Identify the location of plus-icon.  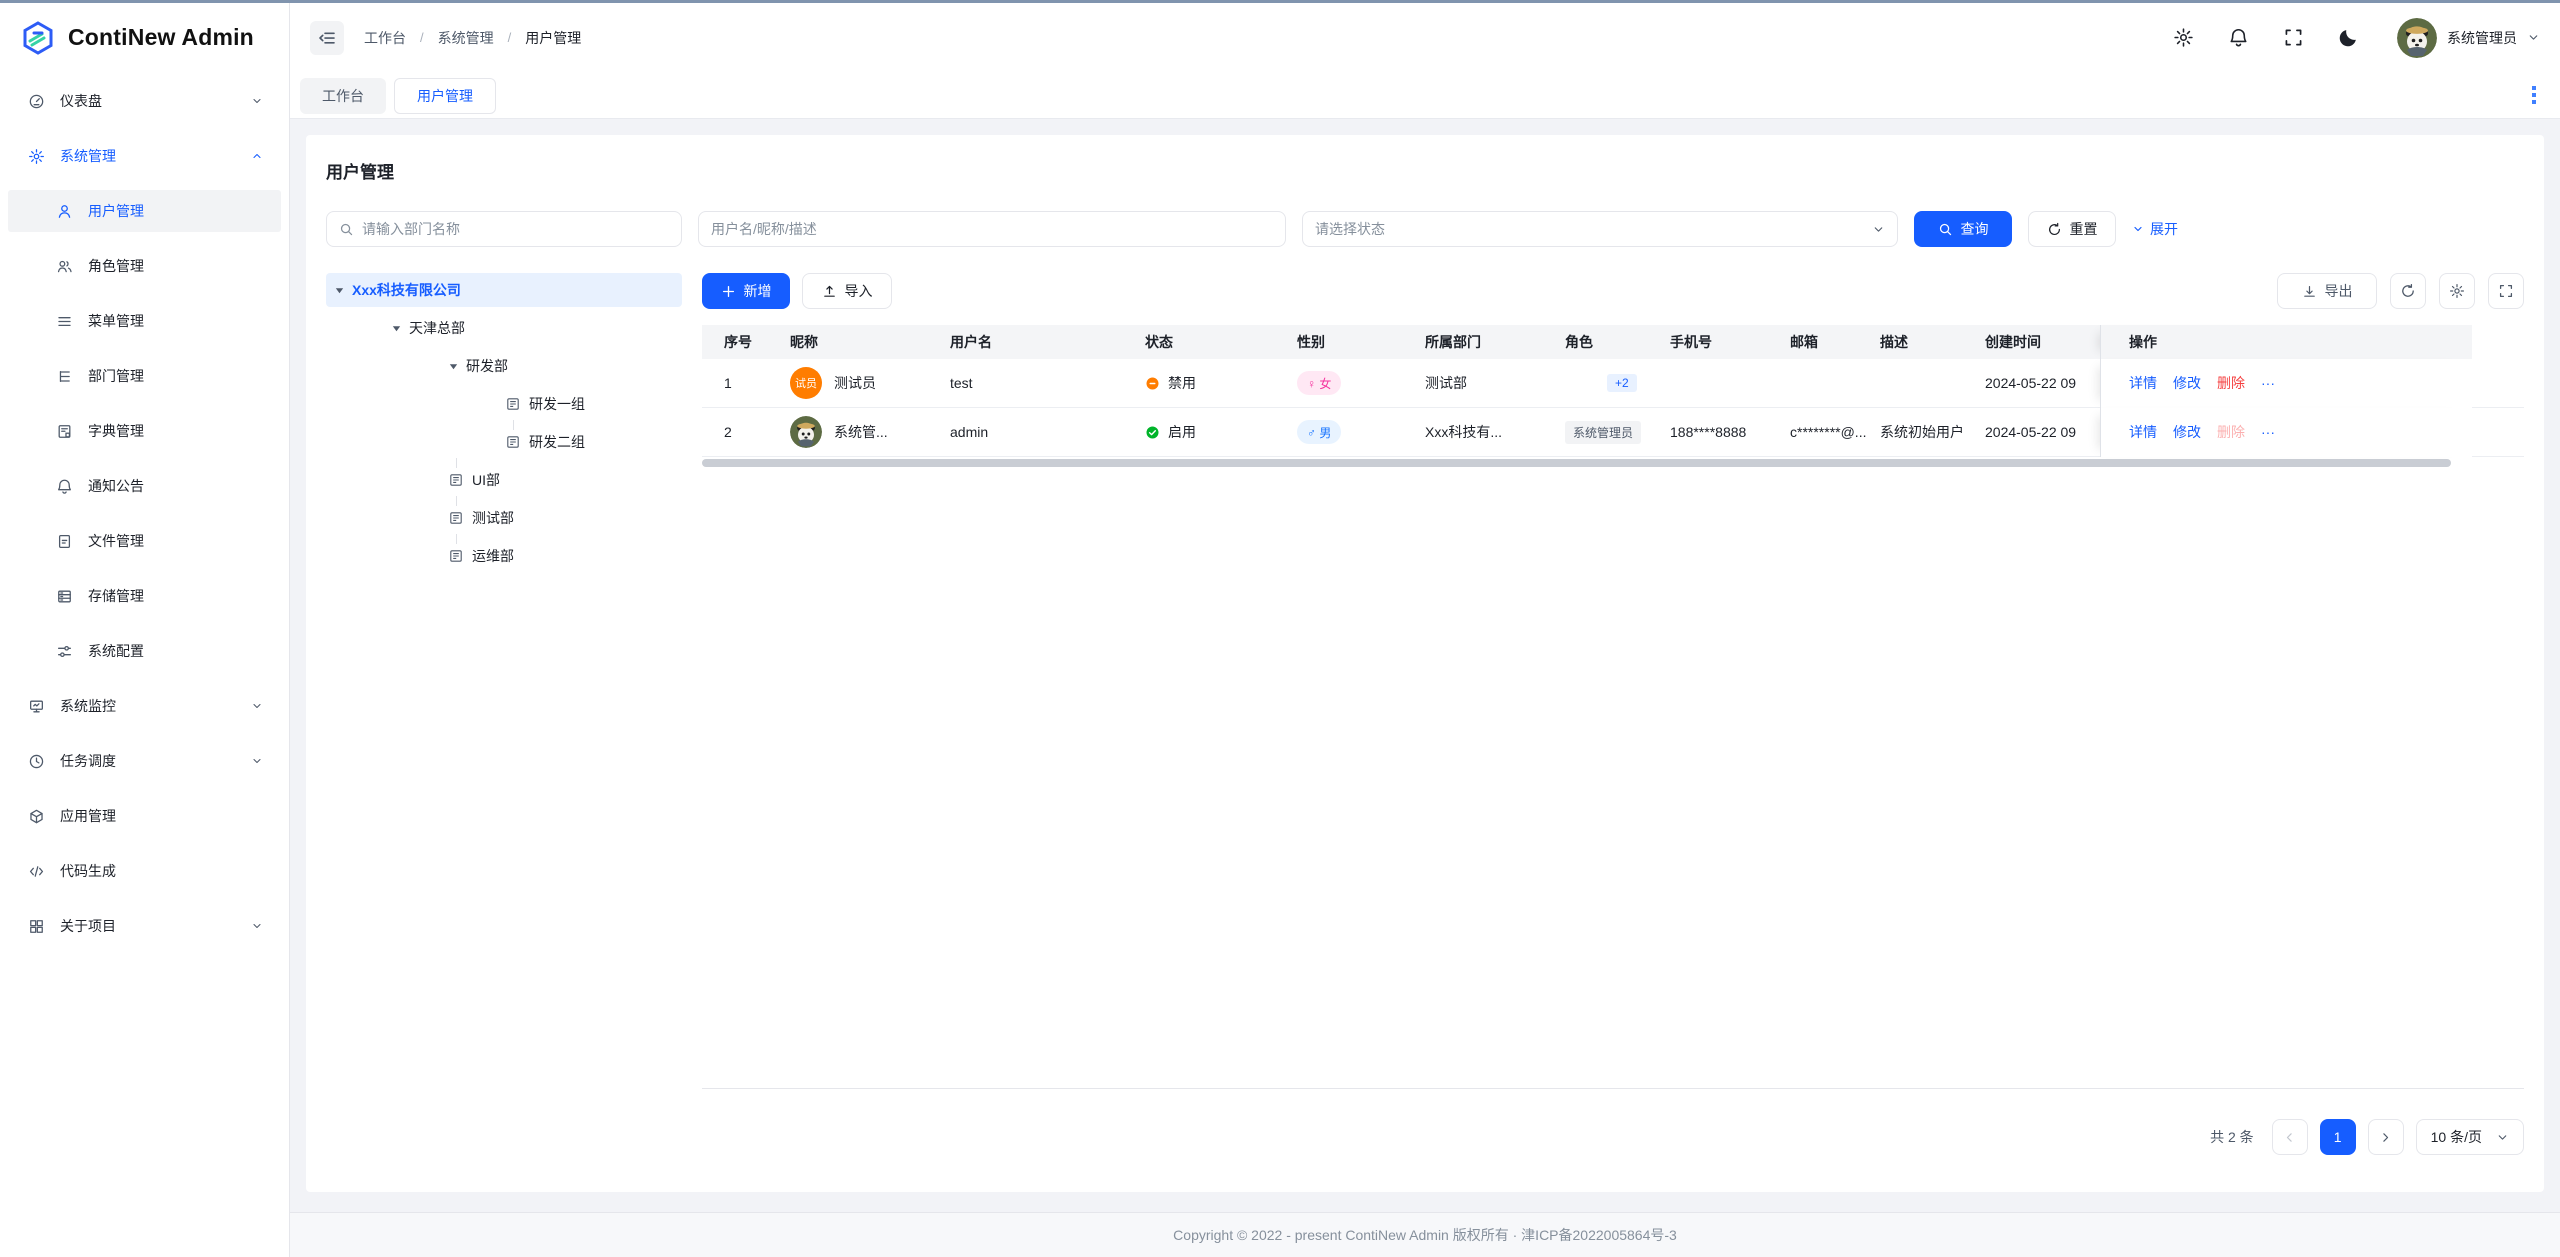
(728, 291).